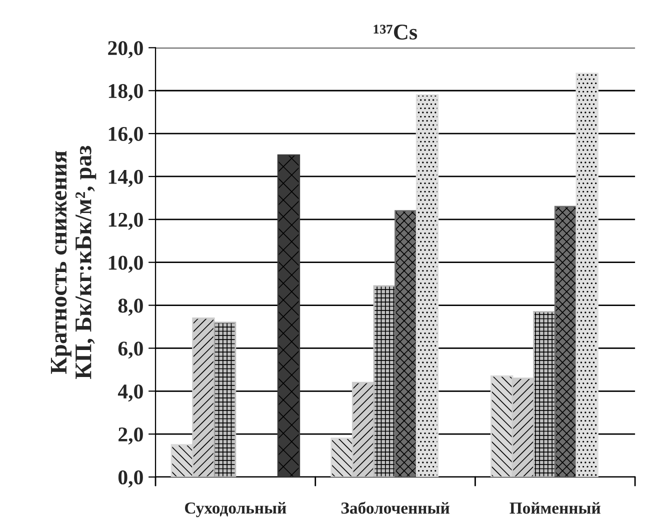 Image resolution: width=648 pixels, height=530 pixels. Describe the element at coordinates (555, 508) in the screenshot. I see `x-tick-label: Пойменный` at that location.